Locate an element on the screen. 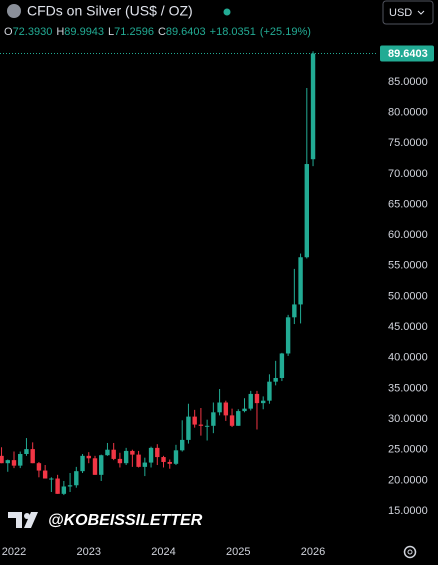 Image resolution: width=438 pixels, height=565 pixels. y-tick-label: 60.0000 is located at coordinates (408, 235).